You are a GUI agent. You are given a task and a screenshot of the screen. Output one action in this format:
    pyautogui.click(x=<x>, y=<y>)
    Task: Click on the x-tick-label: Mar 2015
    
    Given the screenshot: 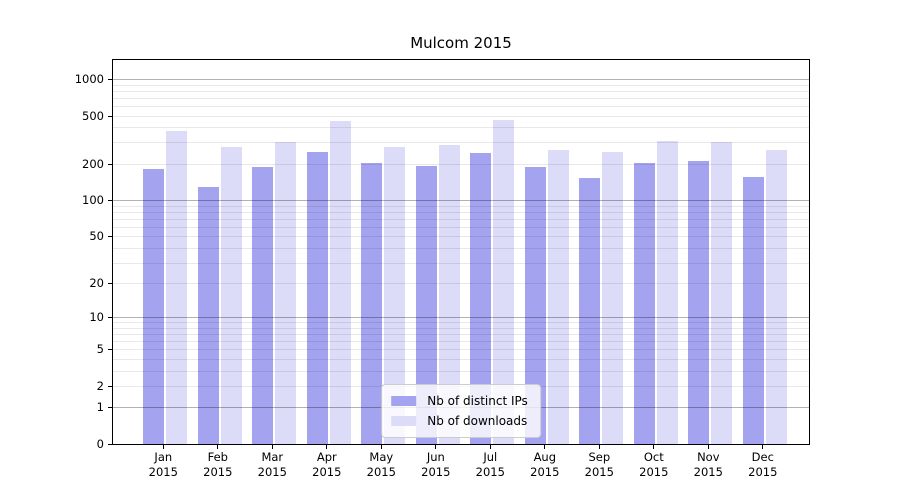 What is the action you would take?
    pyautogui.click(x=272, y=464)
    